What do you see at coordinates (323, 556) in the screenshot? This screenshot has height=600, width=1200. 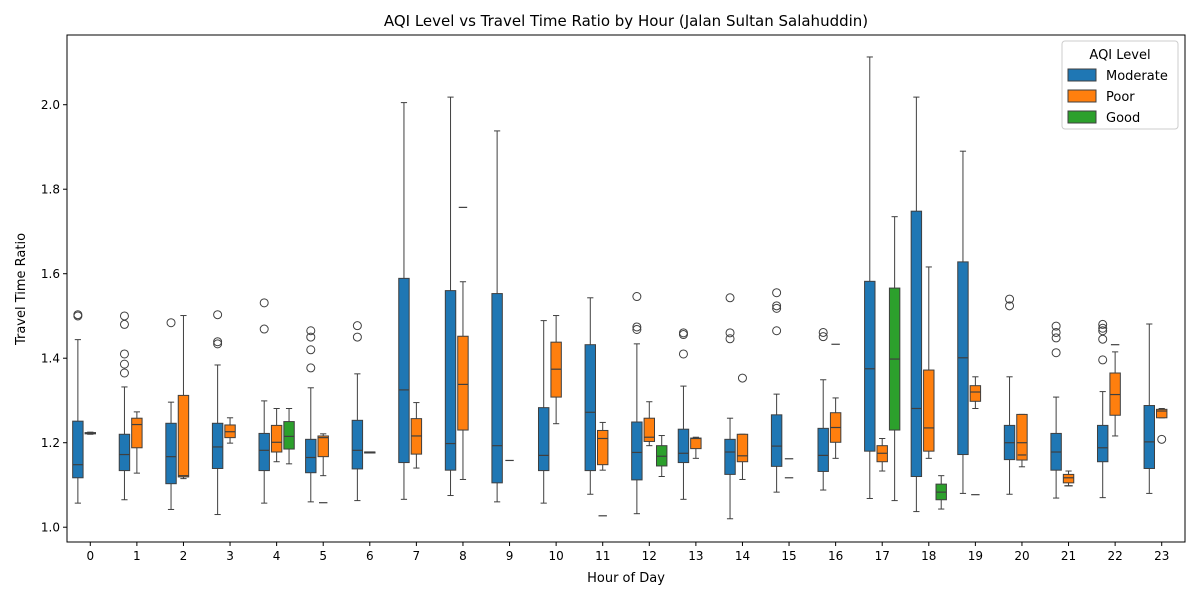 I see `x-tick-label: 5` at bounding box center [323, 556].